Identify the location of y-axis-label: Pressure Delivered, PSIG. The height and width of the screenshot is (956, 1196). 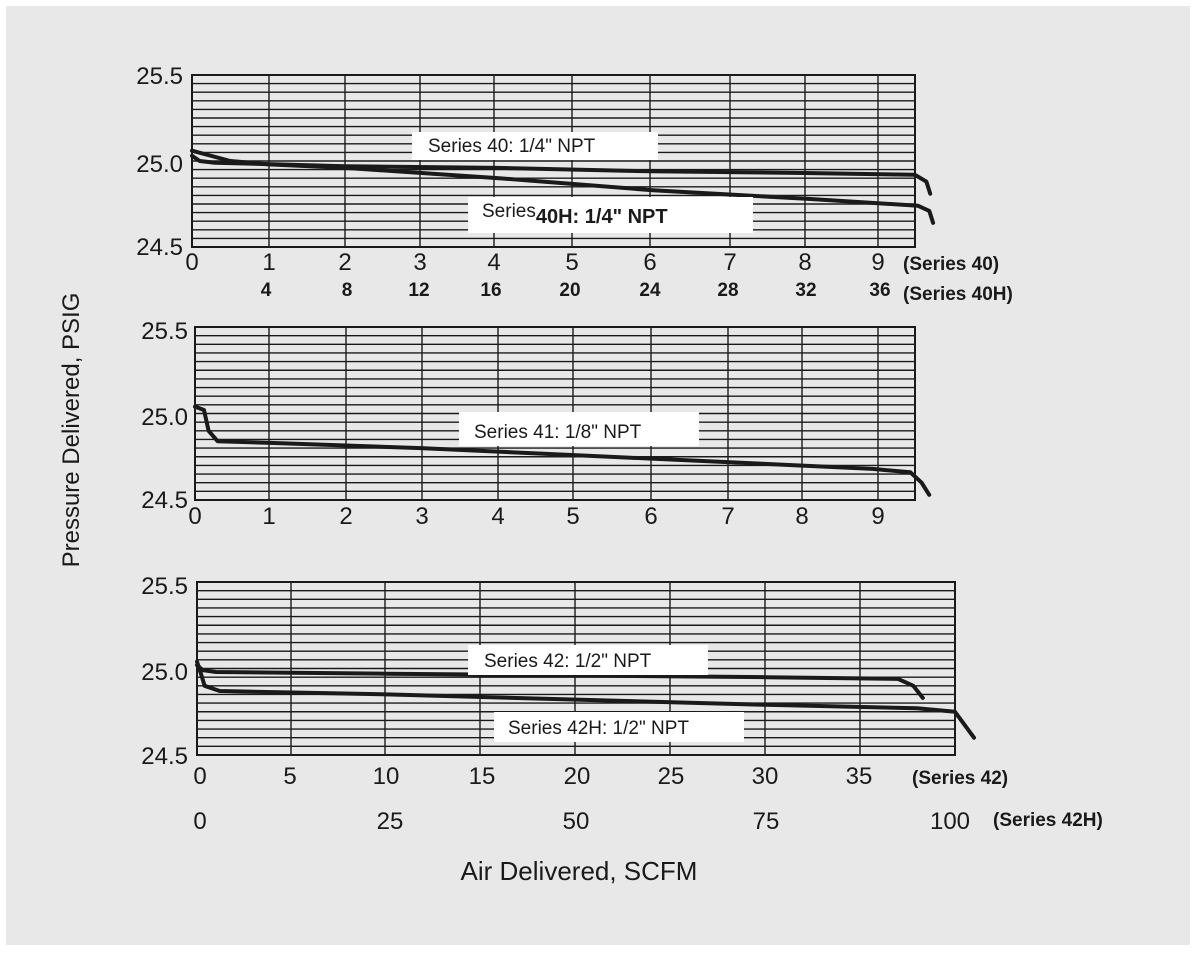
(71, 430).